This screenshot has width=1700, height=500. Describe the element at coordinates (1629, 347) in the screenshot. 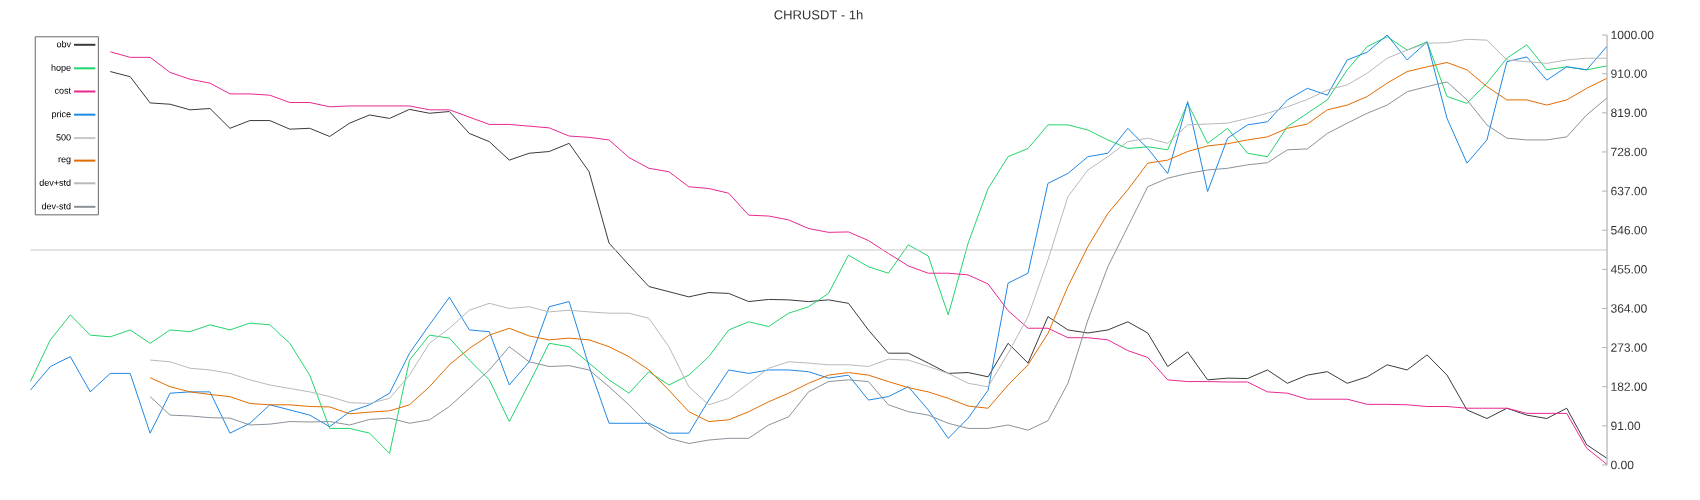

I see `y-tick-label: 273.00` at that location.